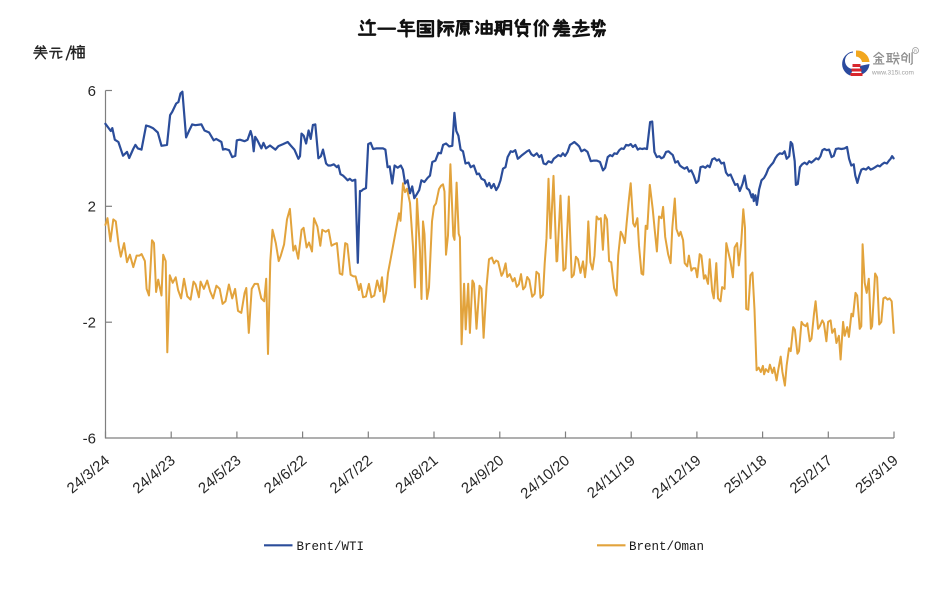  What do you see at coordinates (92, 207) in the screenshot?
I see `svg-text: 2` at bounding box center [92, 207].